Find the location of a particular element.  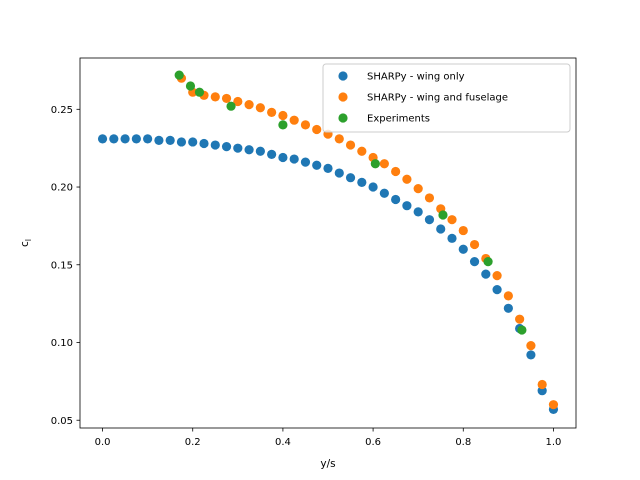

x-axis-ticks: 0.0 0.2 0.4 0.6 0.8 1.0 is located at coordinates (328, 438).